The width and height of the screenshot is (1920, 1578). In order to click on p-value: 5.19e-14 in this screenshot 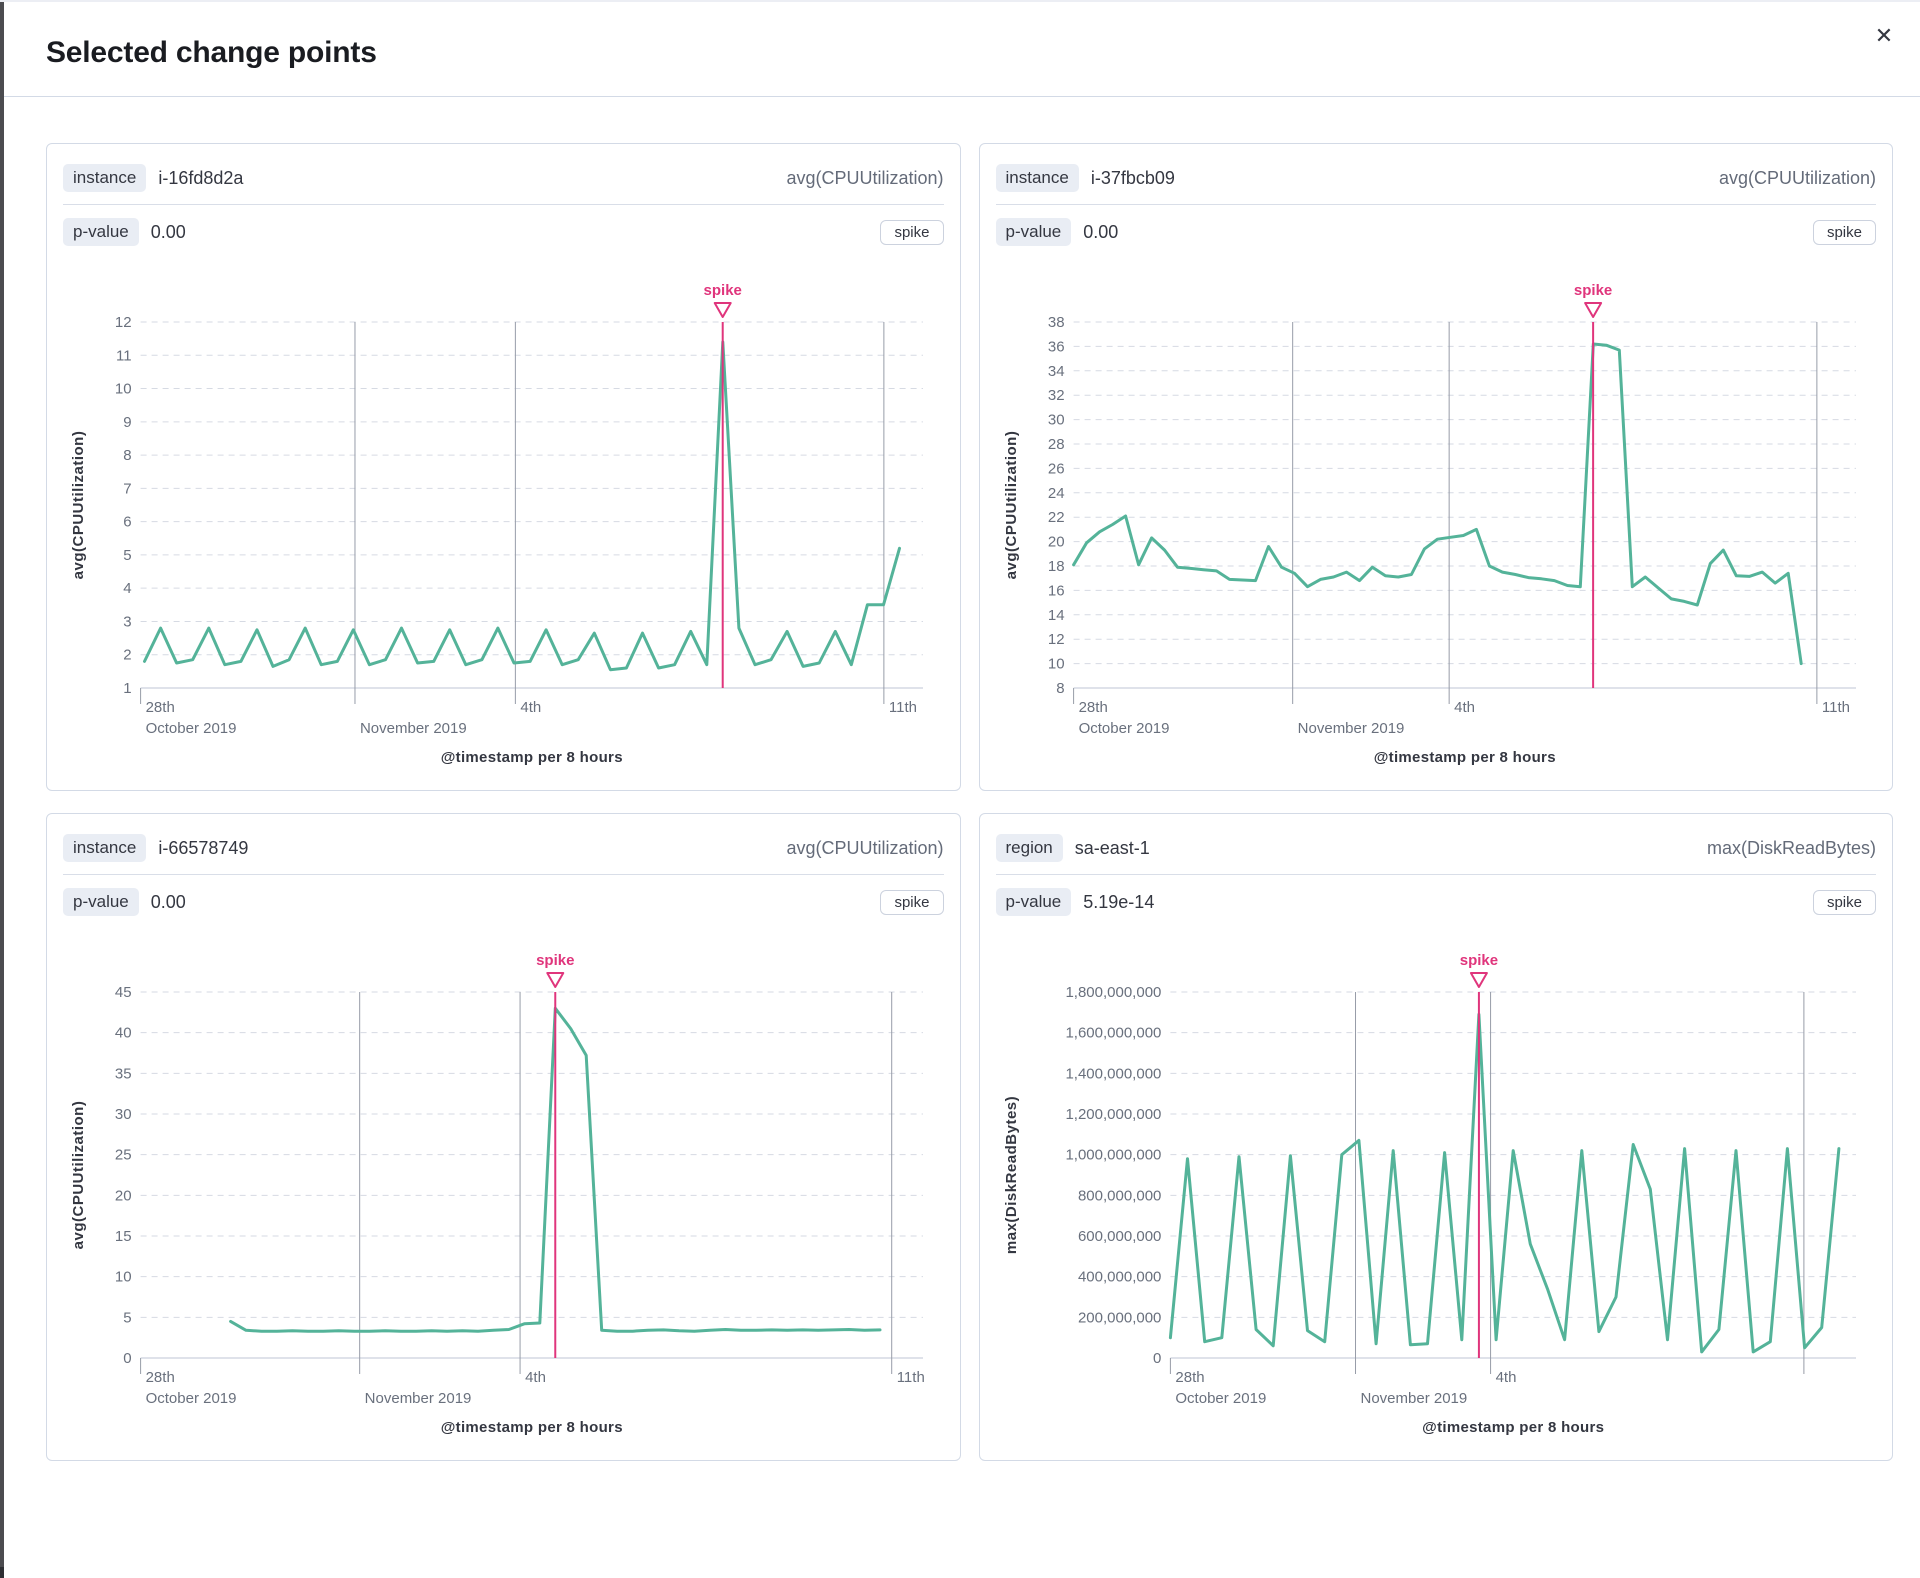, I will do `click(1119, 901)`.